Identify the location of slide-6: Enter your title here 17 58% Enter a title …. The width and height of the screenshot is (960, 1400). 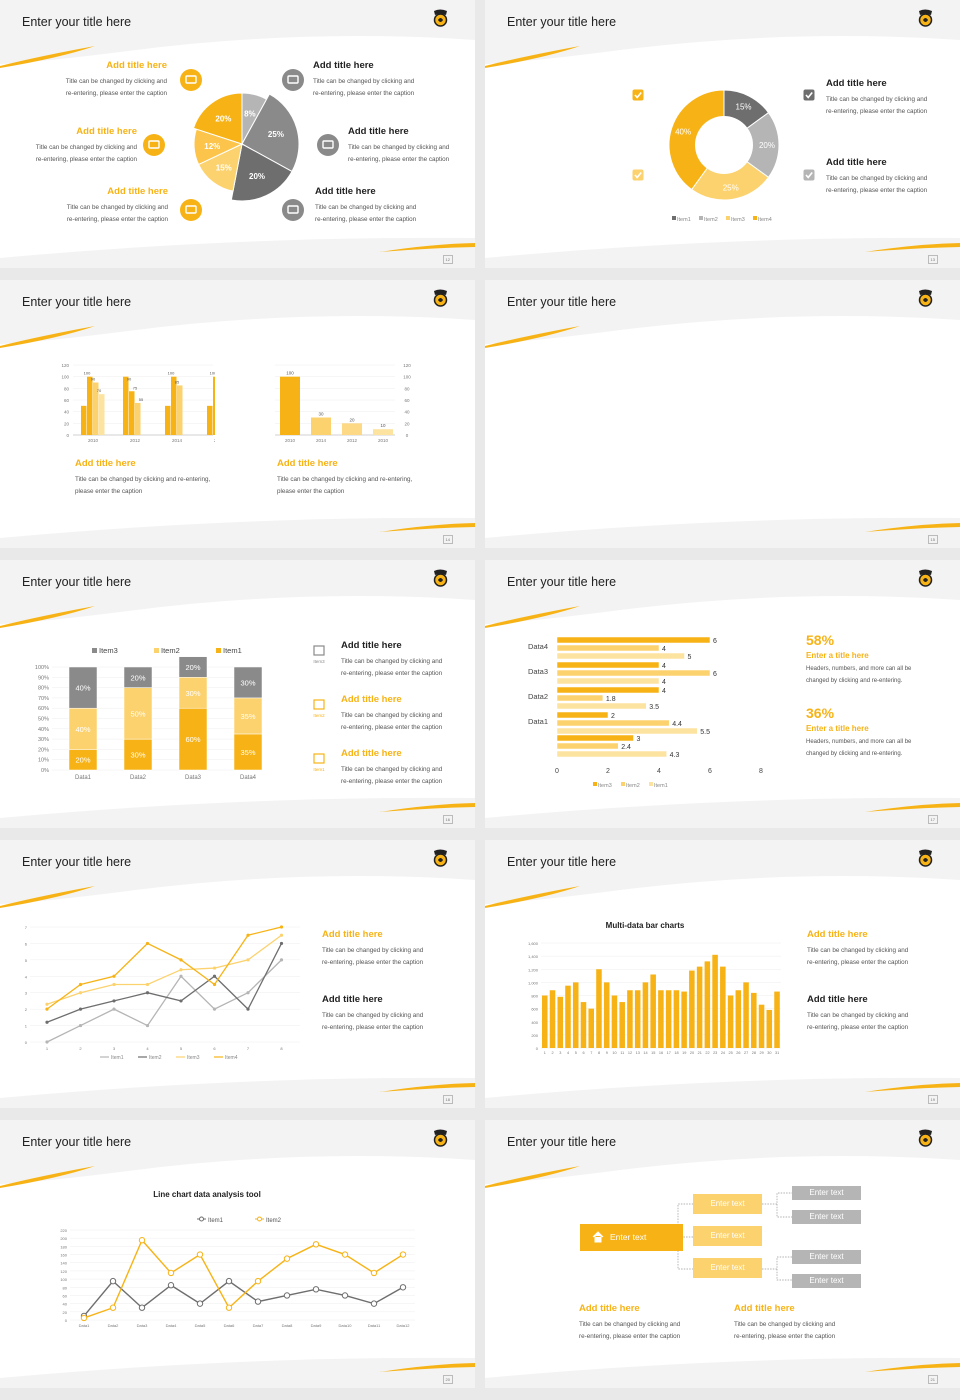
(722, 694).